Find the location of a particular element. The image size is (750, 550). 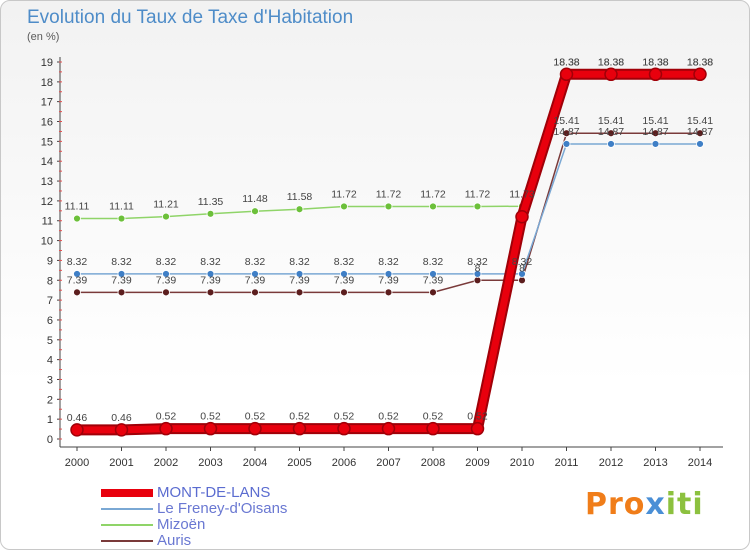

x-tick-label: 2001 is located at coordinates (121, 463).